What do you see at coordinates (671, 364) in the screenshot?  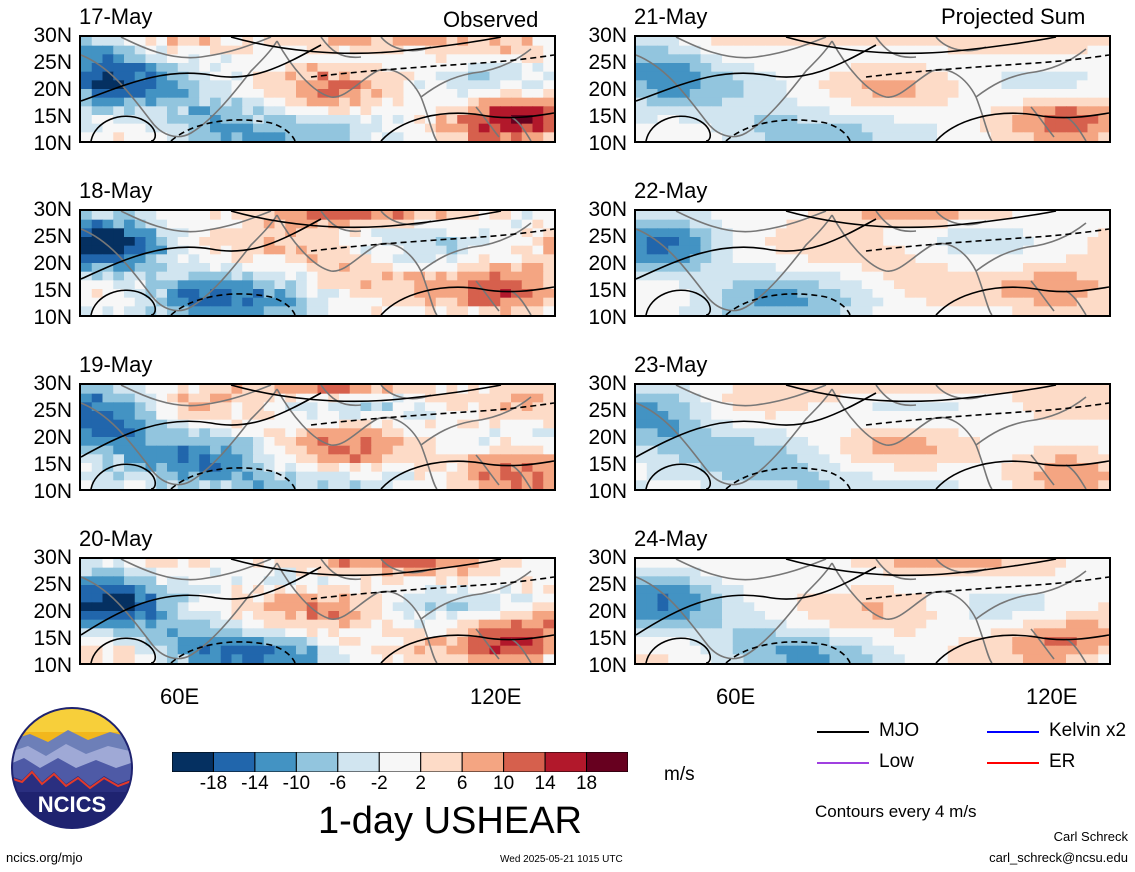 I see `panel-date-projected-2: 23-May` at bounding box center [671, 364].